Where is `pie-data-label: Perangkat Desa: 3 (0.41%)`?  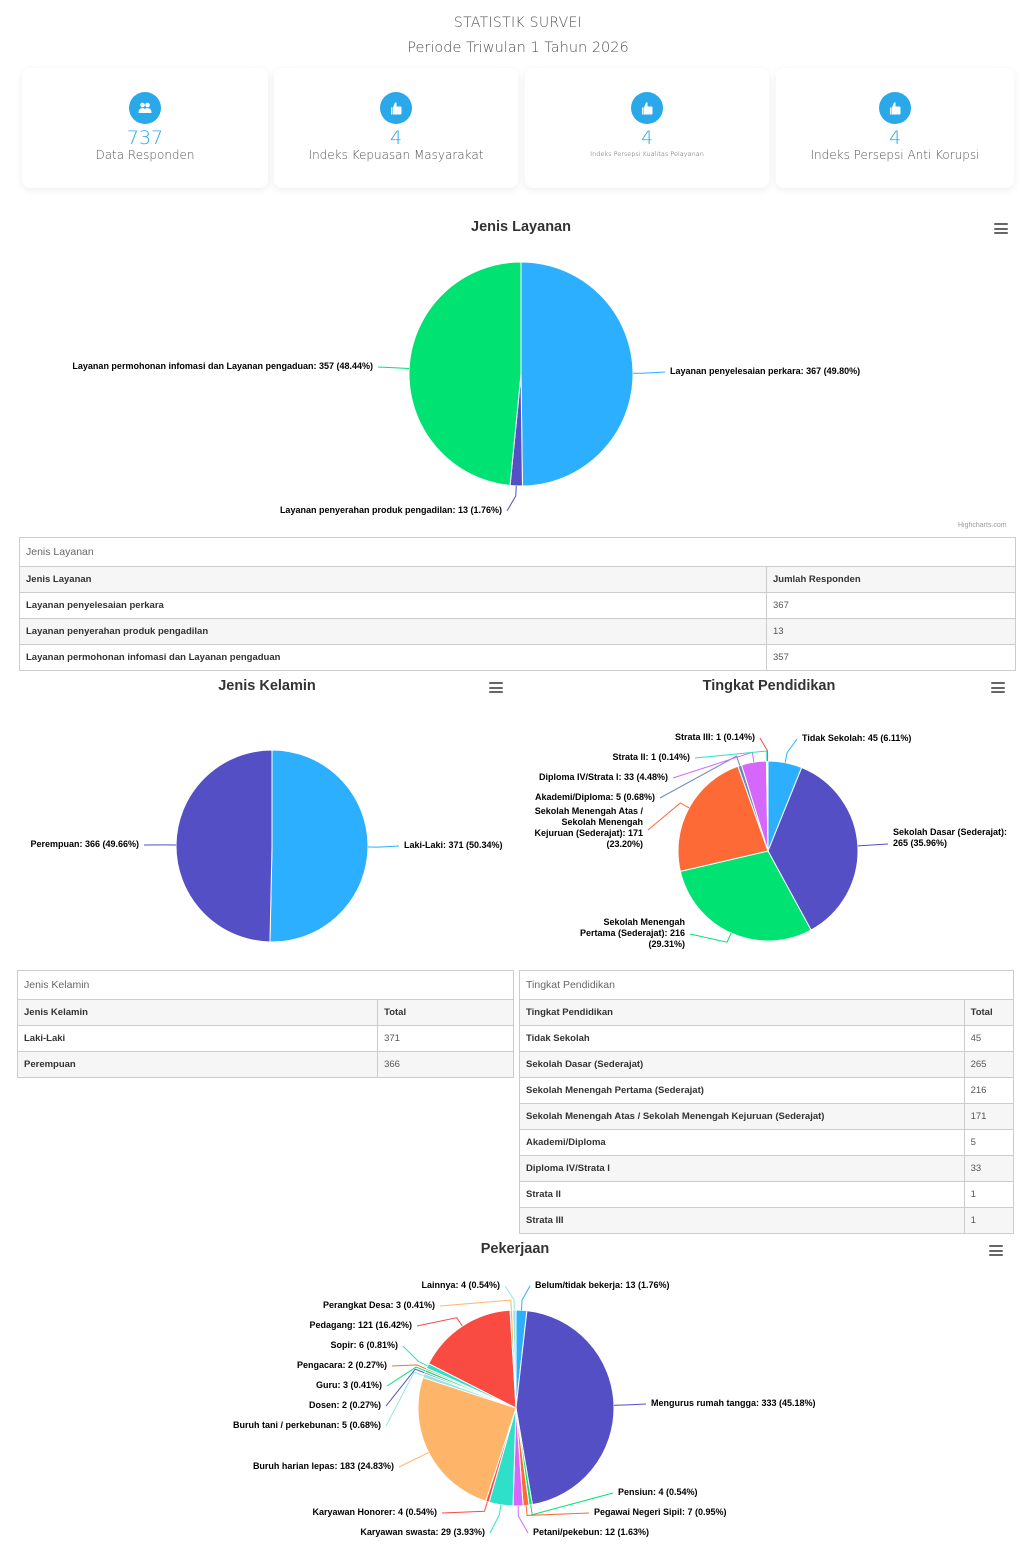
pie-data-label: Perangkat Desa: 3 (0.41%) is located at coordinates (378, 1305).